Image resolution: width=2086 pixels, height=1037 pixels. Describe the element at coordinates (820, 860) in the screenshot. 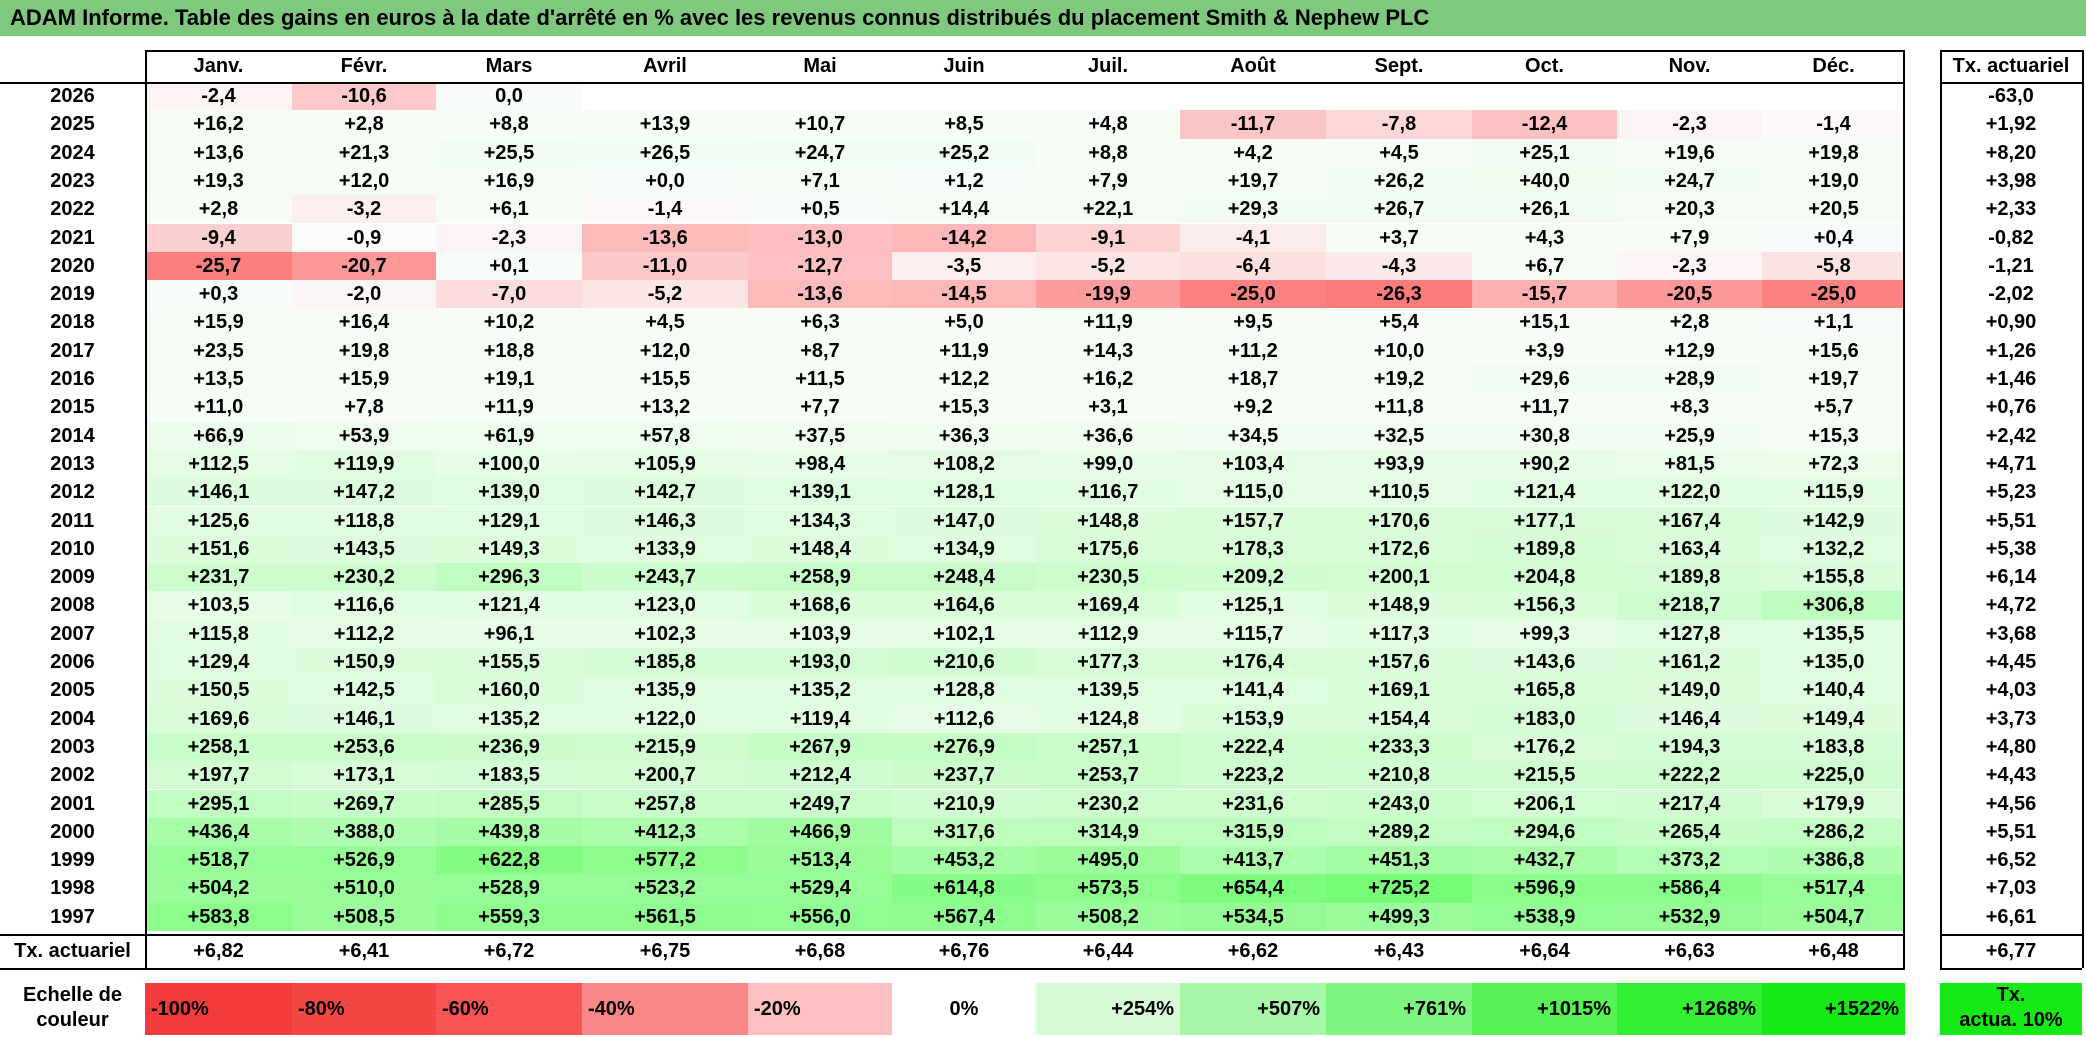

I see `heatmap-cell: +513,4` at that location.